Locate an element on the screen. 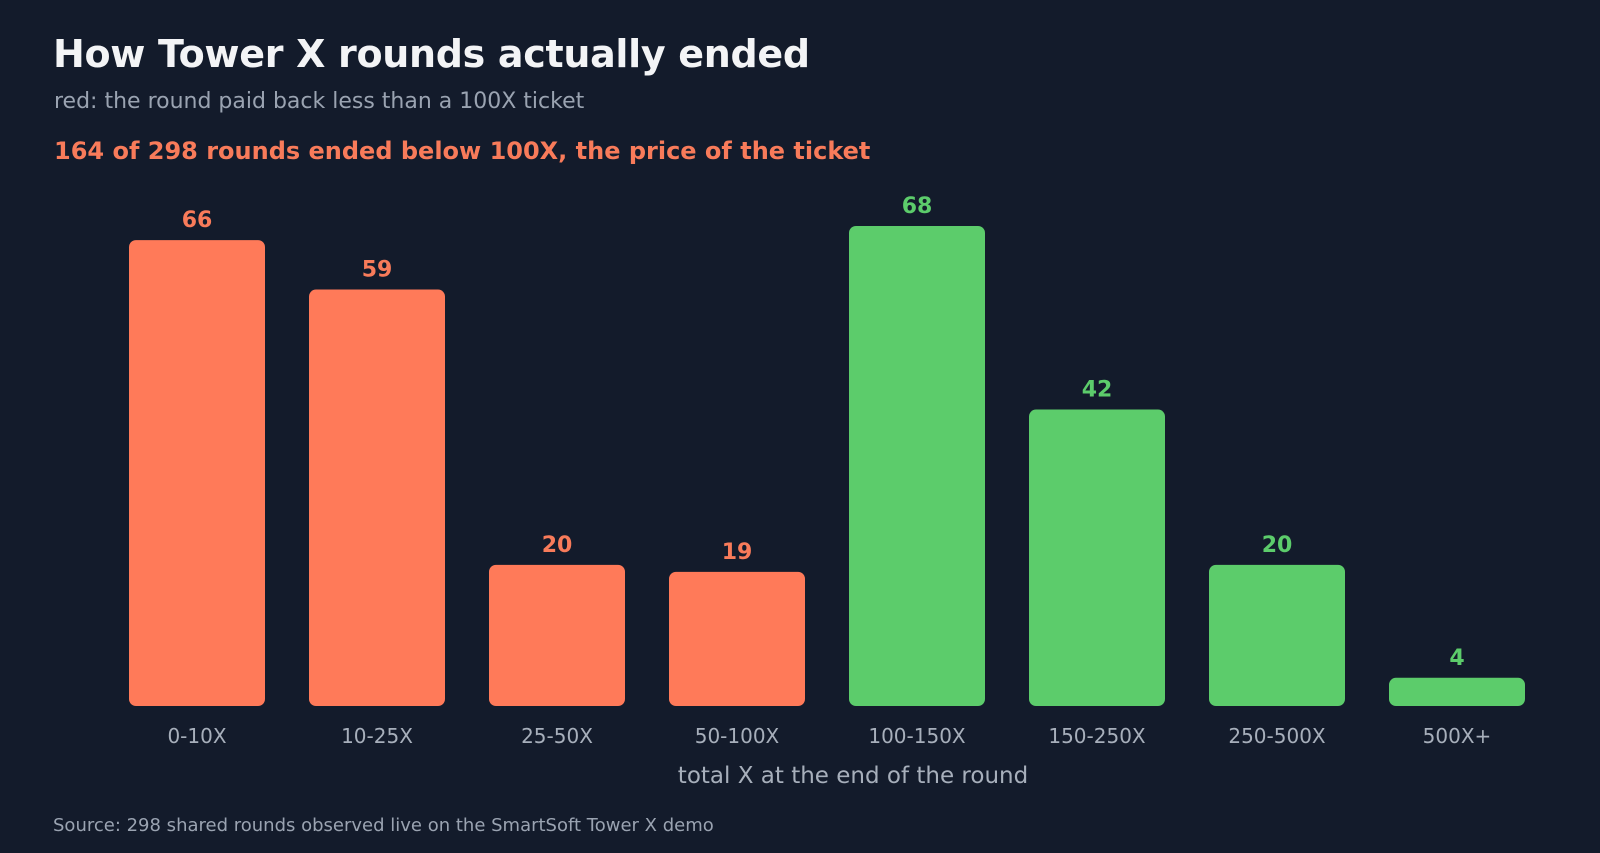 The image size is (1600, 853). chart-title: How Tower X rounds actually ended is located at coordinates (431, 54).